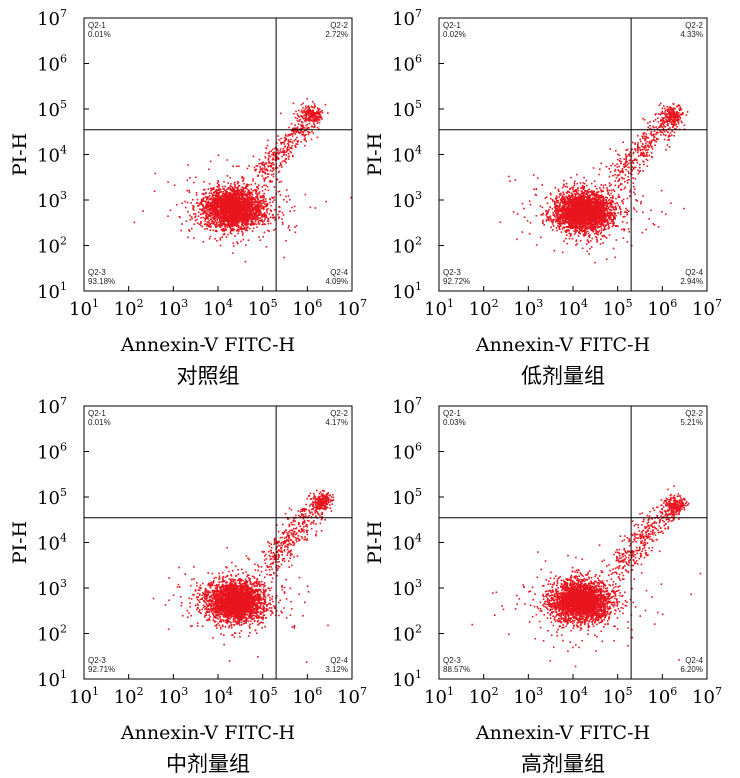 The width and height of the screenshot is (740, 778). Describe the element at coordinates (52, 18) in the screenshot. I see `y-tick-label: 107` at that location.